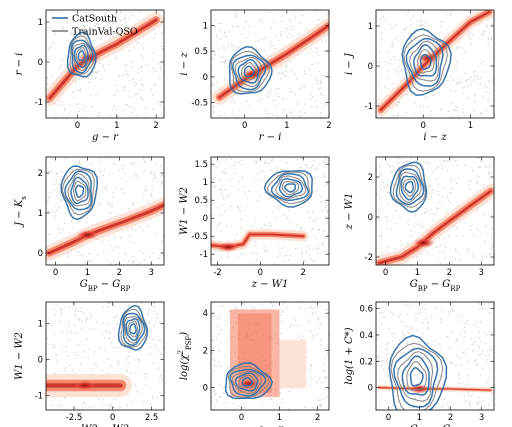 This screenshot has height=427, width=512. Describe the element at coordinates (21, 212) in the screenshot. I see `y-axis-label: J − Ks` at that location.